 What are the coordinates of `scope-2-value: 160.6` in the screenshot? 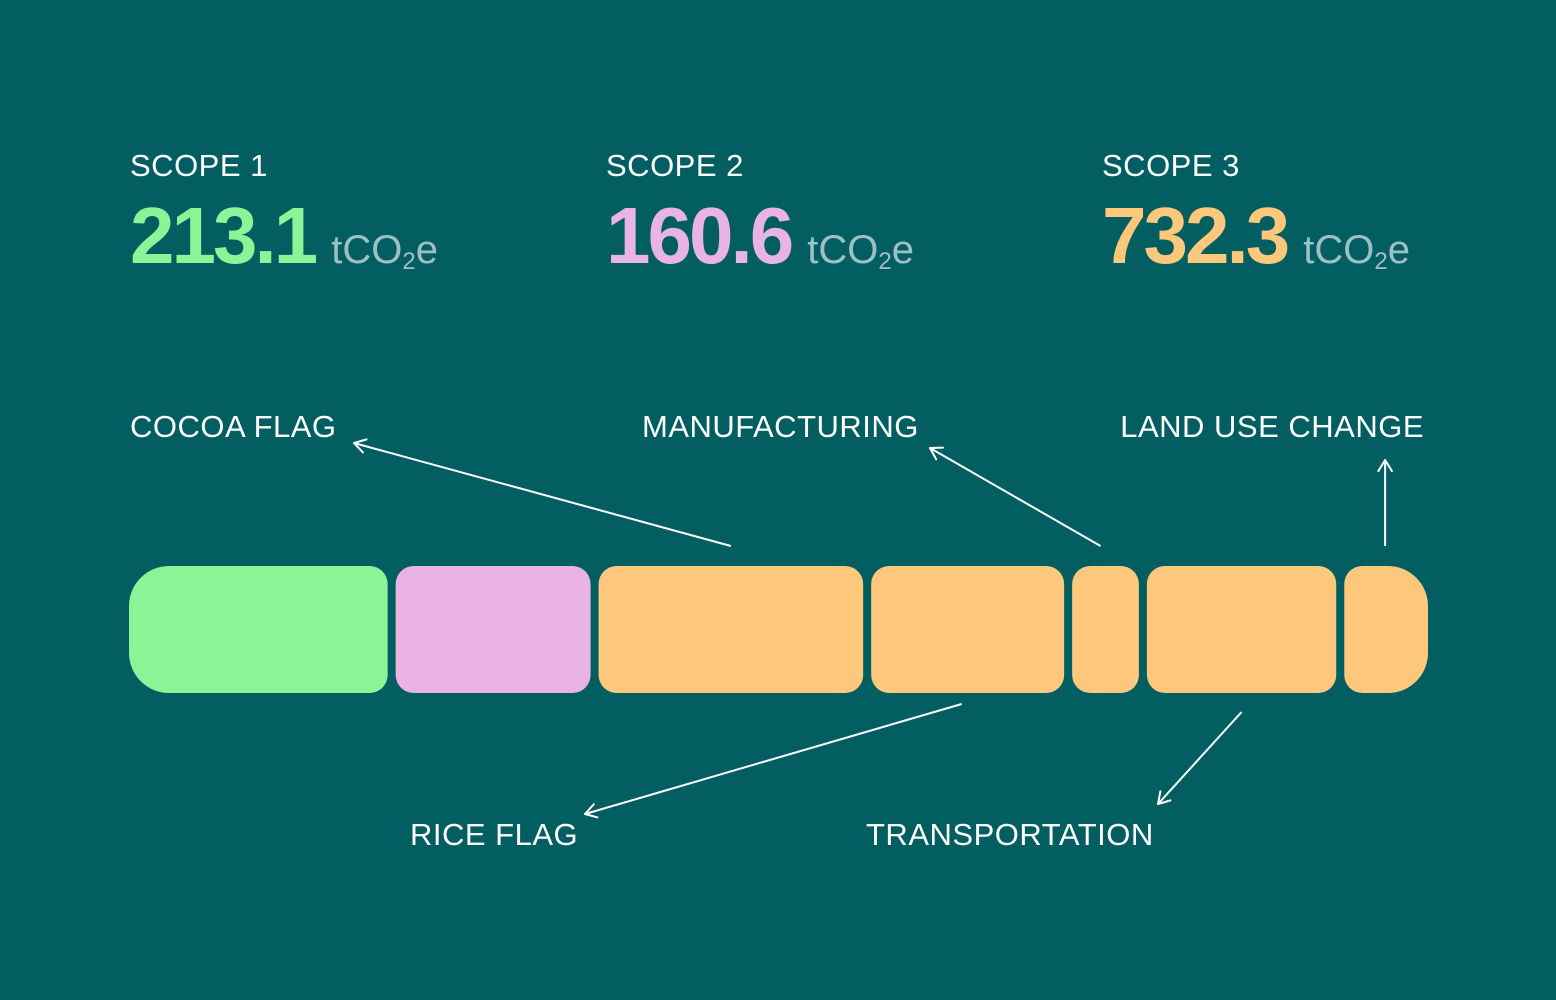 It's located at (700, 235).